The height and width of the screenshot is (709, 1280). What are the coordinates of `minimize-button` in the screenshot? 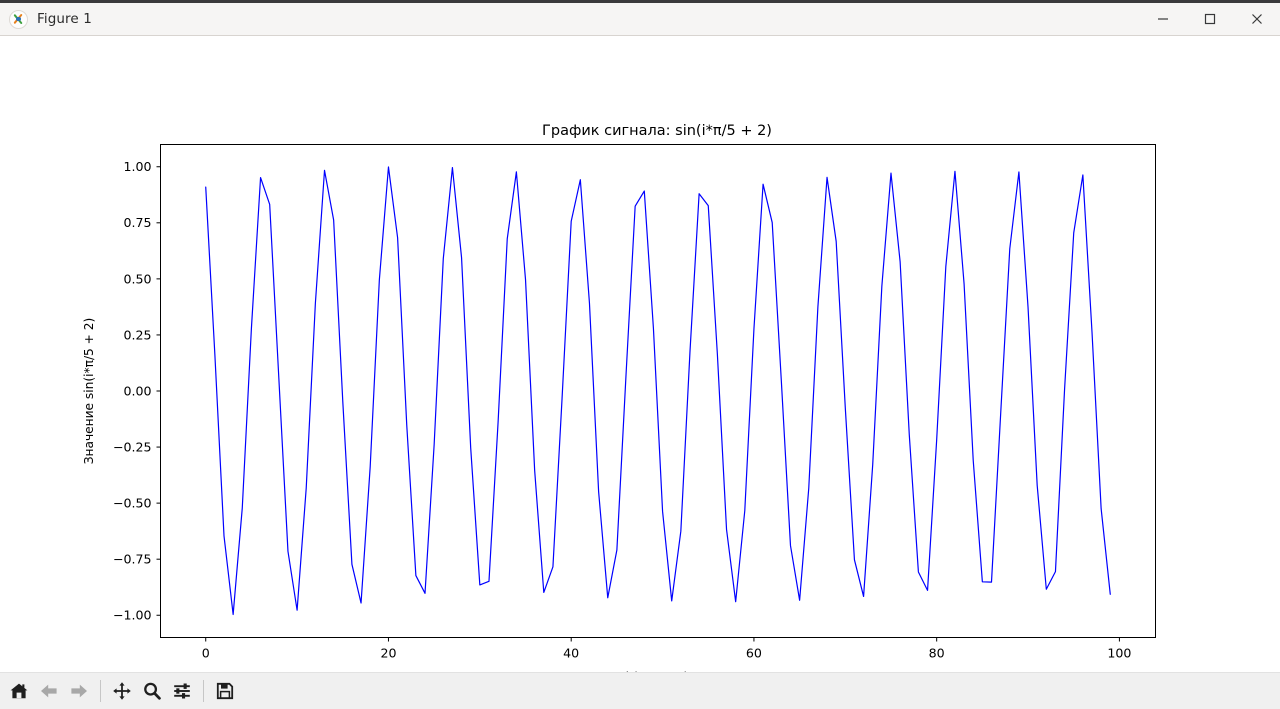 It's located at (1162, 19).